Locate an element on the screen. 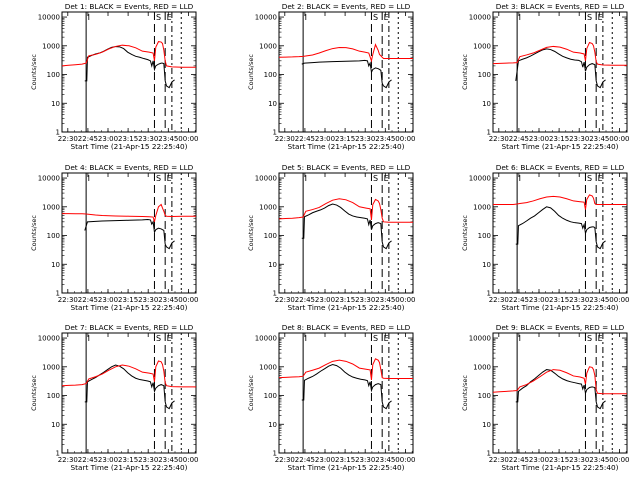 Image resolution: width=640 pixels, height=480 pixels. panel-title: Det 3: BLACK = Events, RED = LLD is located at coordinates (560, 6).